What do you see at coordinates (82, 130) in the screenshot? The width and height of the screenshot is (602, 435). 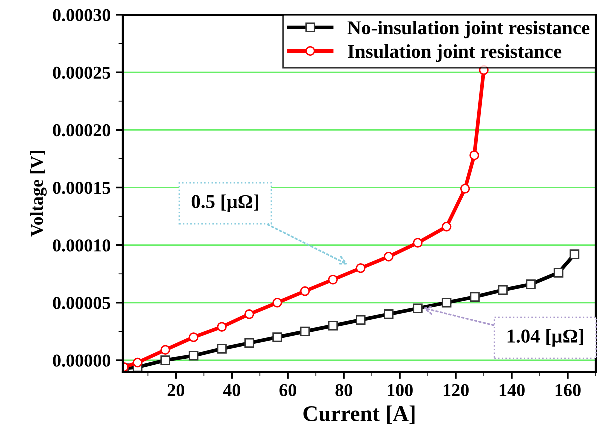 I see `y-tick-label: 0.00020` at bounding box center [82, 130].